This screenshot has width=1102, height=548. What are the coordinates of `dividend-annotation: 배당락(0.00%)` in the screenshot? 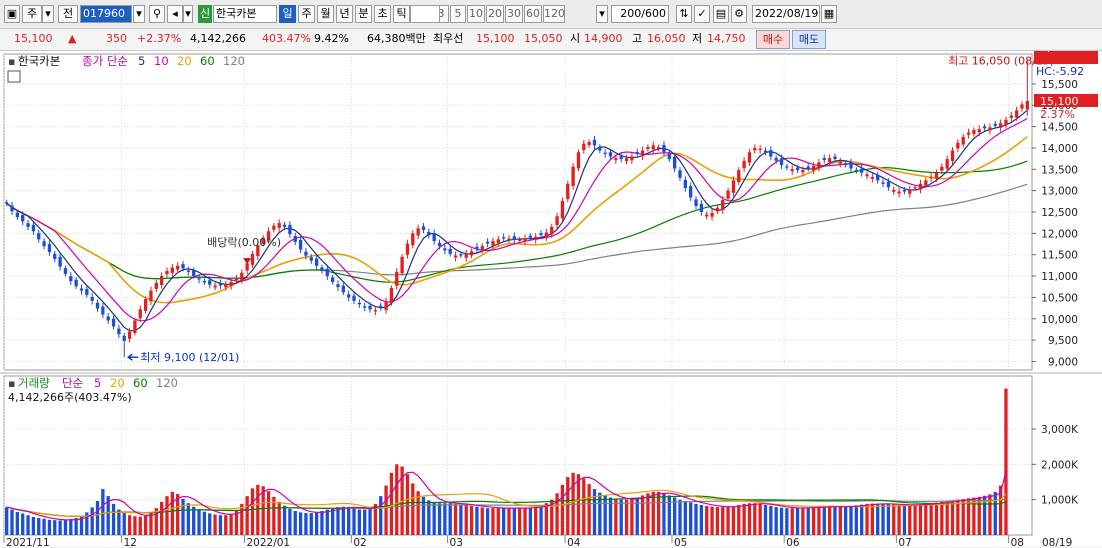 It's located at (244, 242).